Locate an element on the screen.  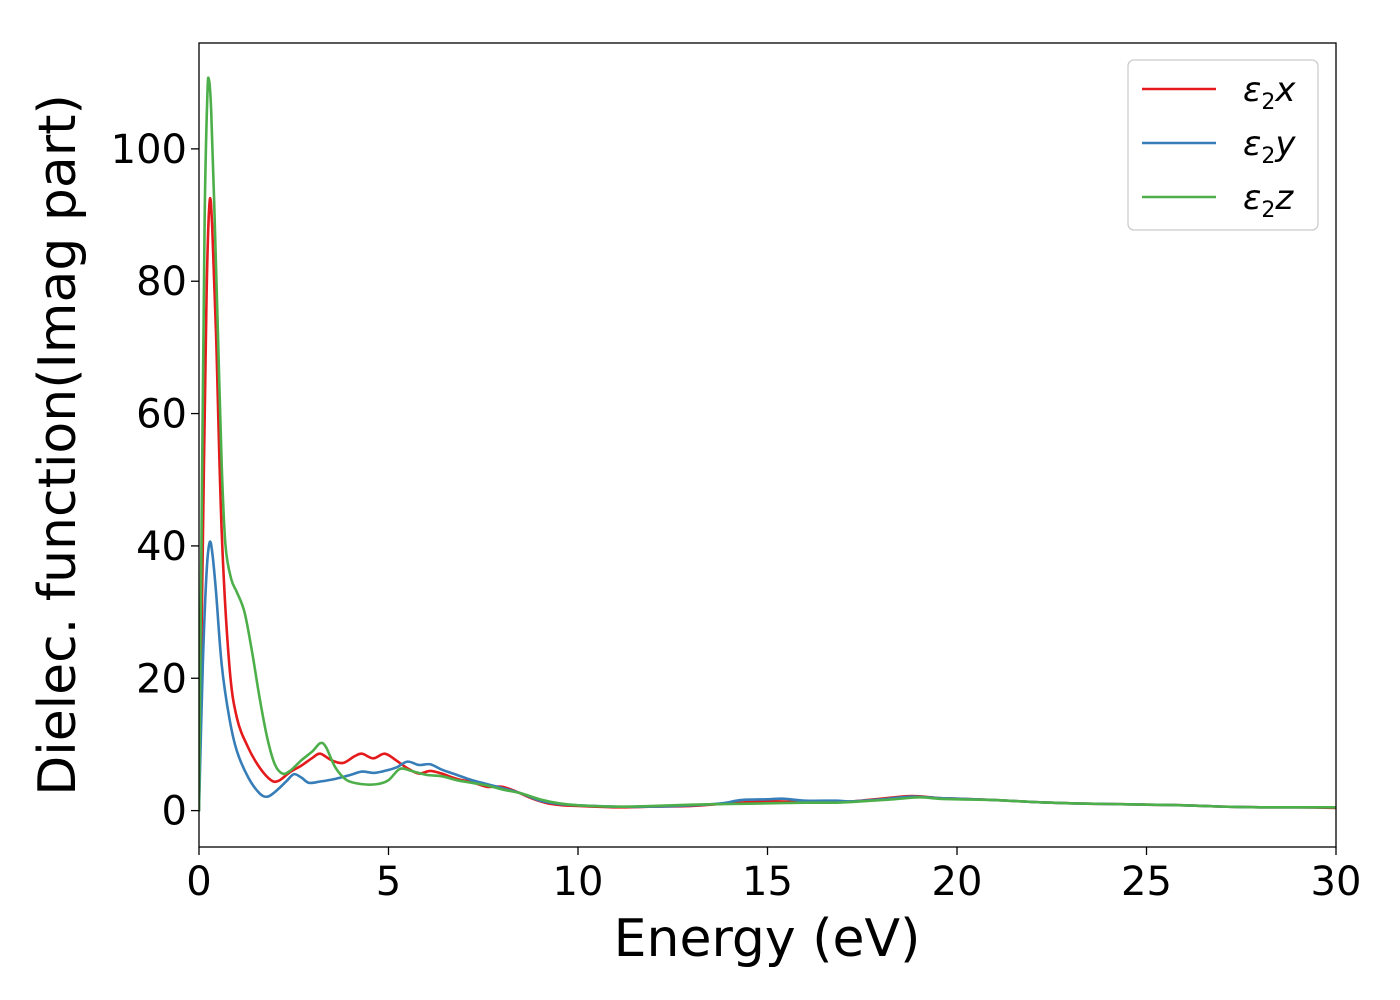
y-tick-label: 20 is located at coordinates (161, 679).